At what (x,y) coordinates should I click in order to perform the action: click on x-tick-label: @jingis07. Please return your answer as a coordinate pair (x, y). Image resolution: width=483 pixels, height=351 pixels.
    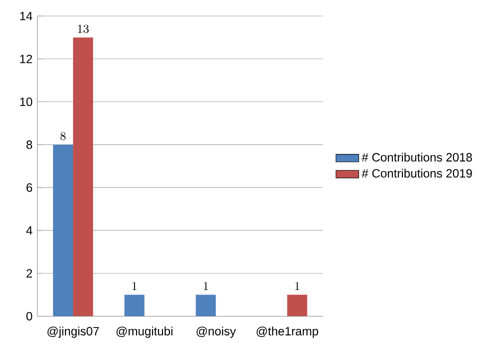
    Looking at the image, I should click on (73, 332).